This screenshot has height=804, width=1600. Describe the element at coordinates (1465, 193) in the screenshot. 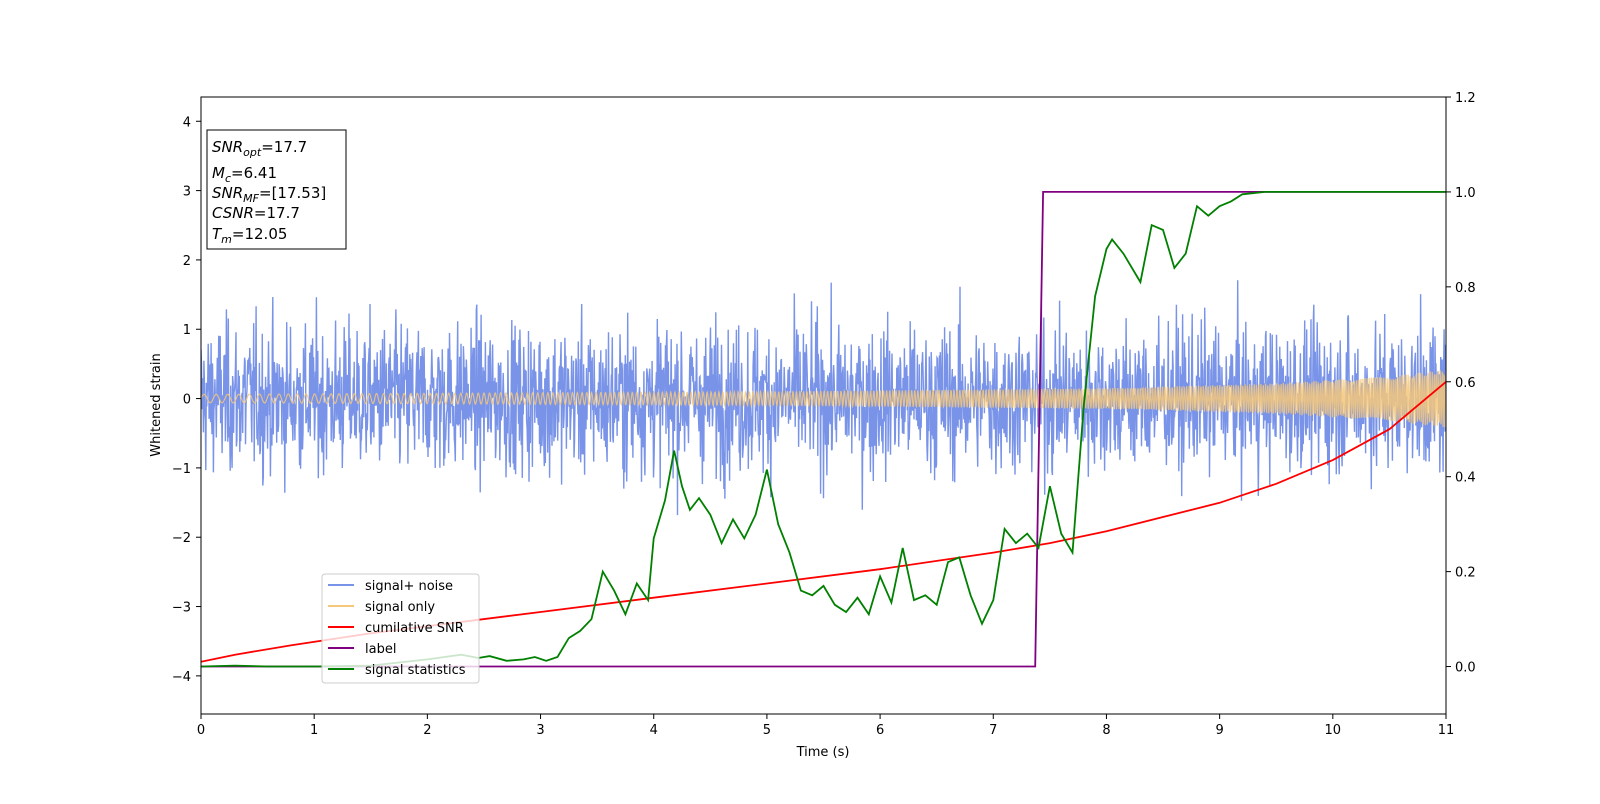

I see `y-right-tick-label: 1.0` at that location.